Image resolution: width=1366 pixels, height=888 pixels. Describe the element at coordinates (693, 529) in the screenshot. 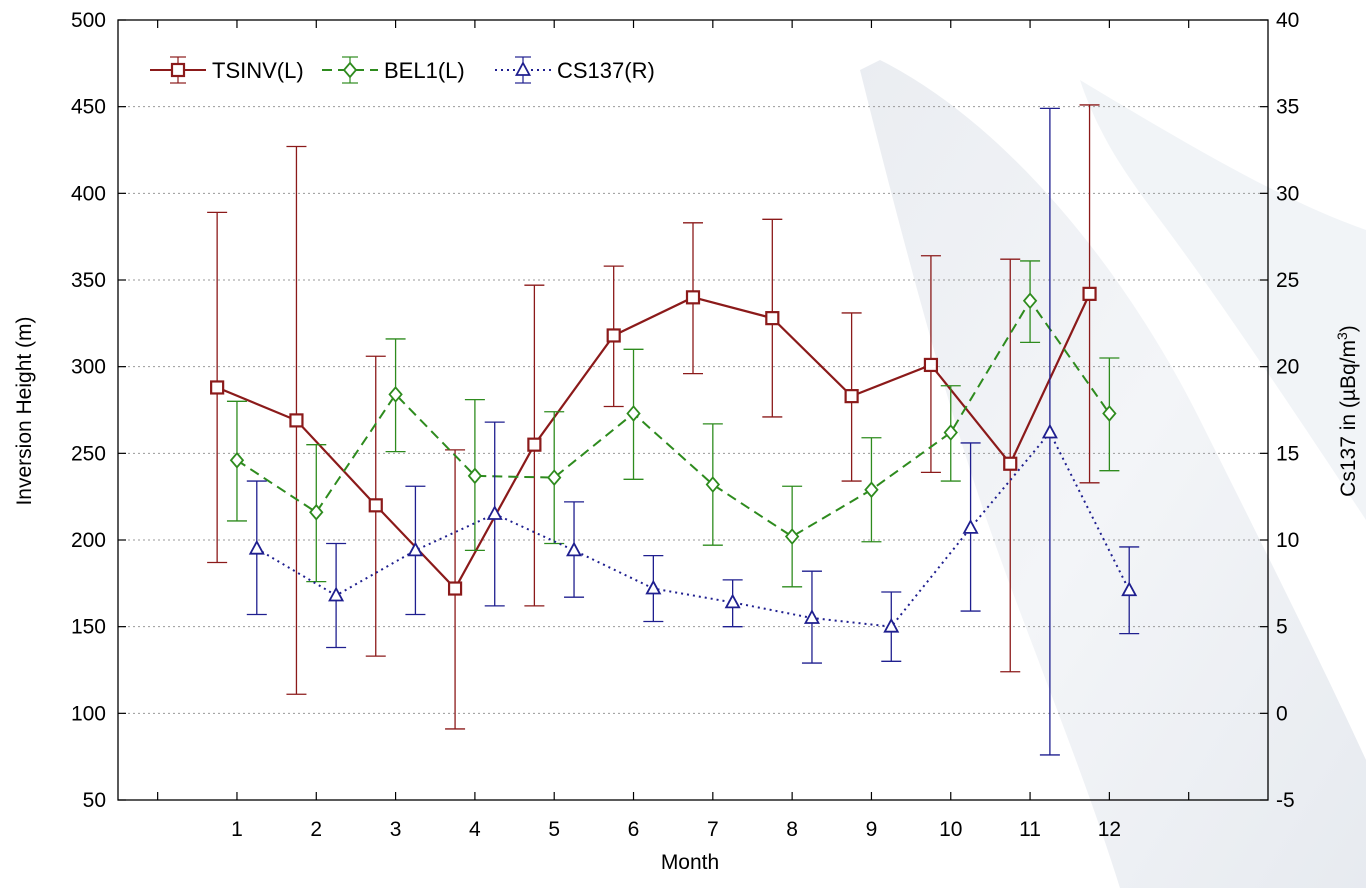

I see `series-line` at that location.